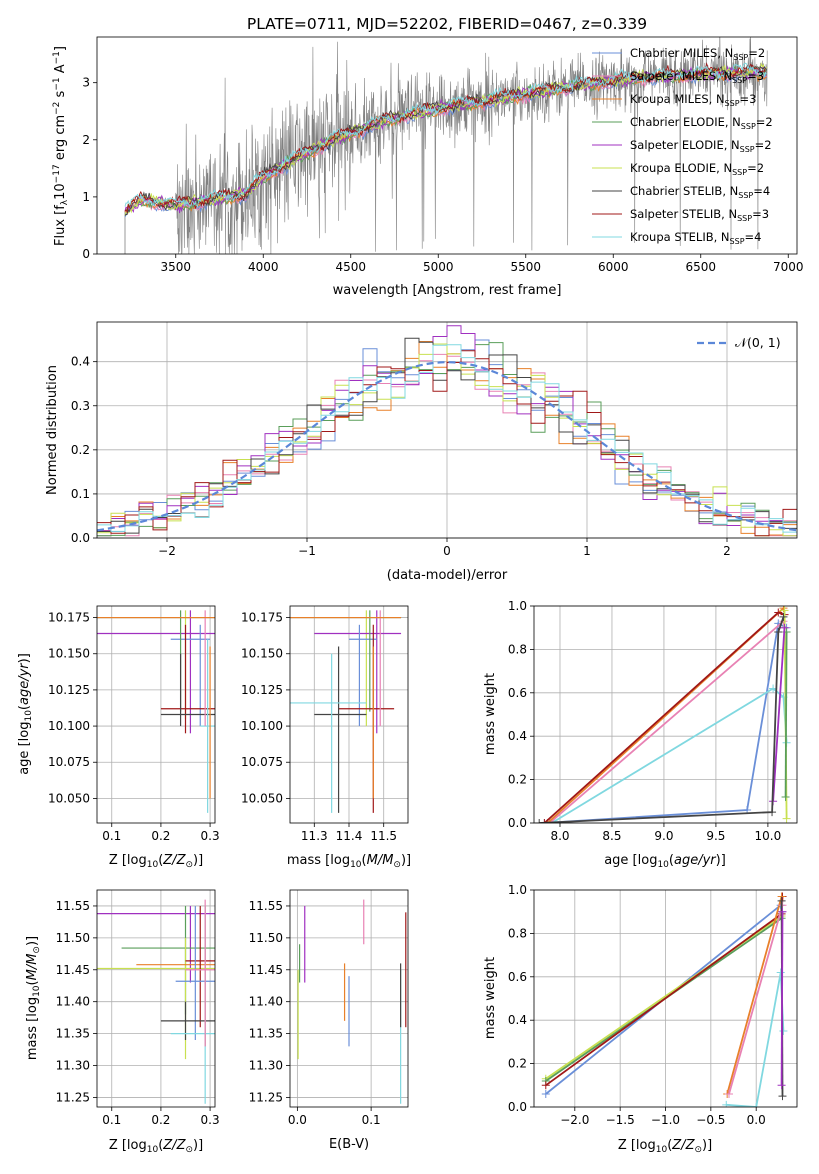 This screenshot has height=1174, width=819. What do you see at coordinates (80, 406) in the screenshot?
I see `y-tick-label: 0.3` at bounding box center [80, 406].